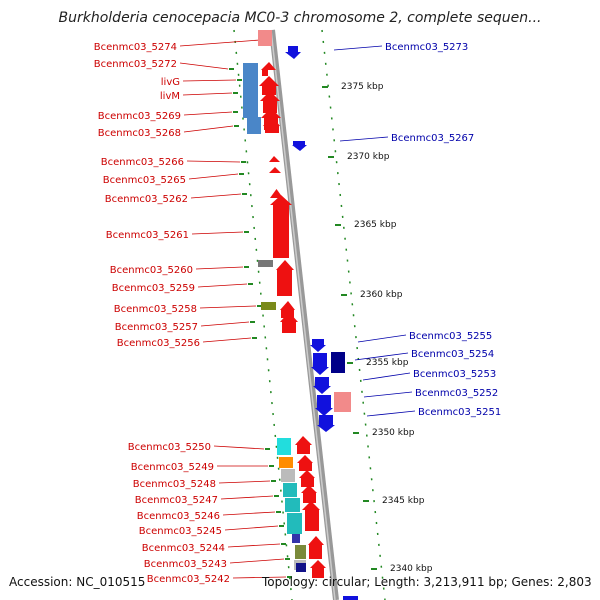  What do you see at coordinates (381, 295) in the screenshot?
I see `tick-label: 2360 kbp` at bounding box center [381, 295].